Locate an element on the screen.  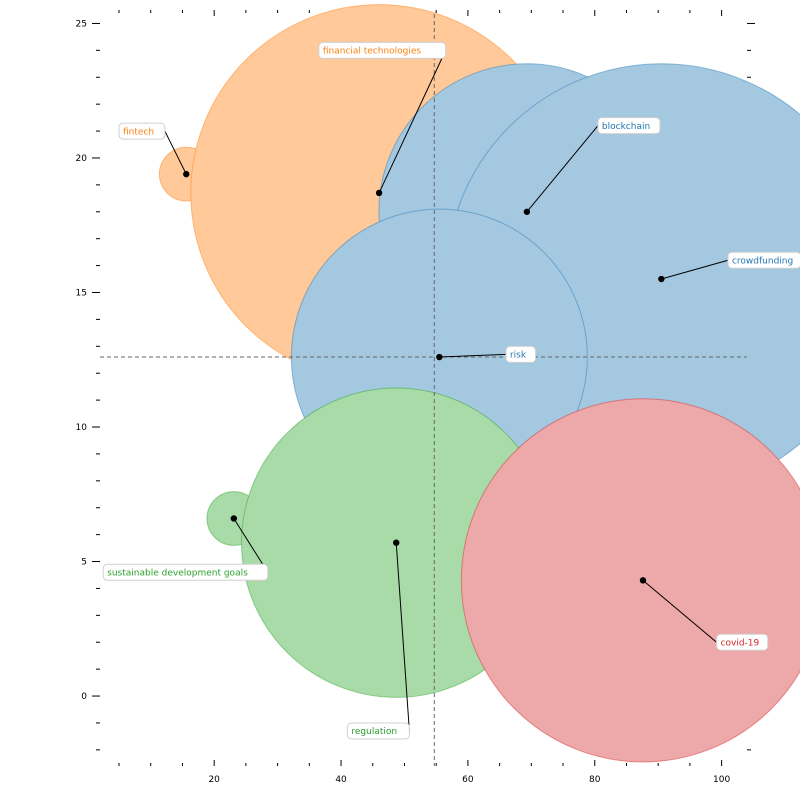
label-box-risk is located at coordinates (521, 354).